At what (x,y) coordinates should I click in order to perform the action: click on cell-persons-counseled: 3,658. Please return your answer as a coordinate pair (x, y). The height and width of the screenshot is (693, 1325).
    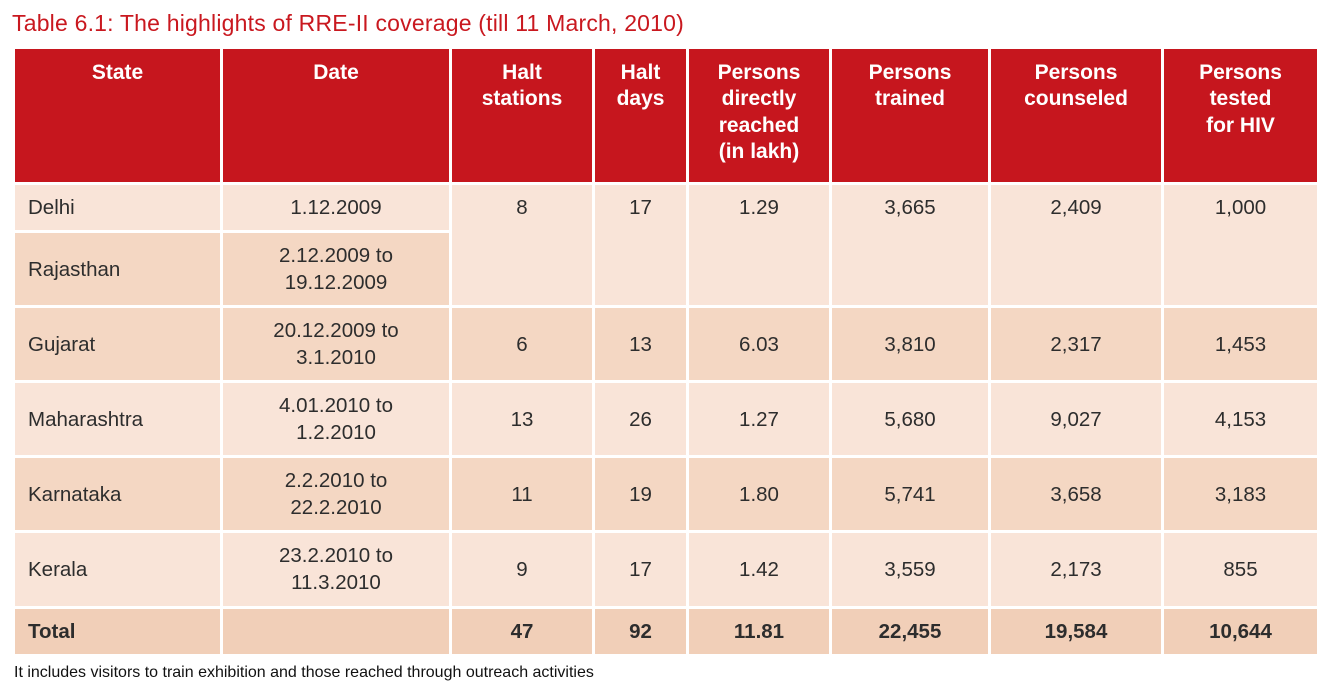
    Looking at the image, I should click on (1076, 494).